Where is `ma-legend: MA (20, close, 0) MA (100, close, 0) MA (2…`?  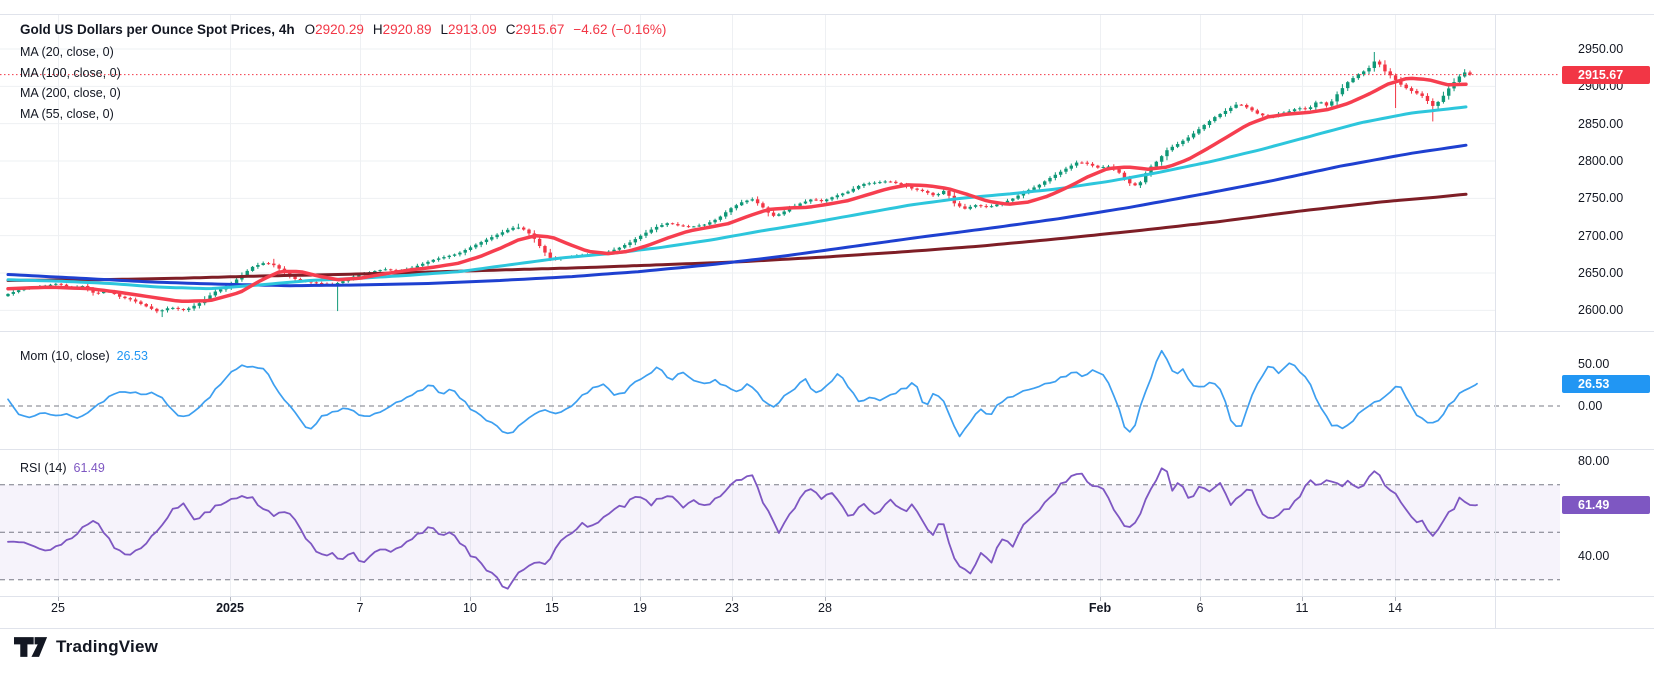
ma-legend: MA (20, close, 0) MA (100, close, 0) MA (2… is located at coordinates (70, 83).